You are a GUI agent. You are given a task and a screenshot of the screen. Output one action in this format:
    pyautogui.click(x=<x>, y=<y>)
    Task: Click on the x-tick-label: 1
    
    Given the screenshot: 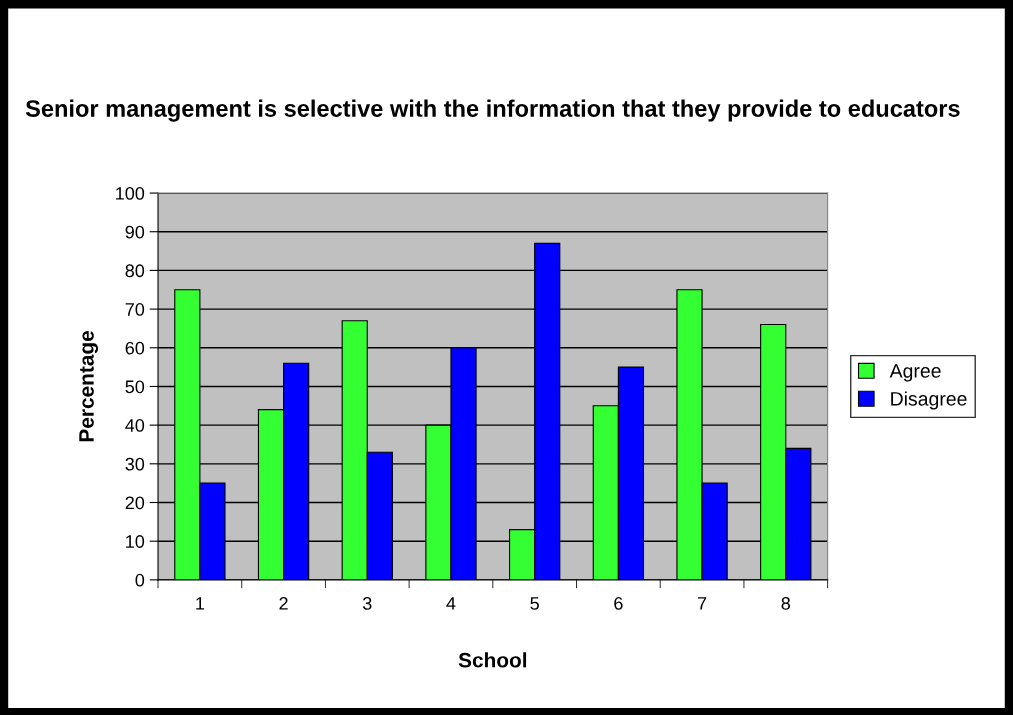 What is the action you would take?
    pyautogui.click(x=200, y=603)
    